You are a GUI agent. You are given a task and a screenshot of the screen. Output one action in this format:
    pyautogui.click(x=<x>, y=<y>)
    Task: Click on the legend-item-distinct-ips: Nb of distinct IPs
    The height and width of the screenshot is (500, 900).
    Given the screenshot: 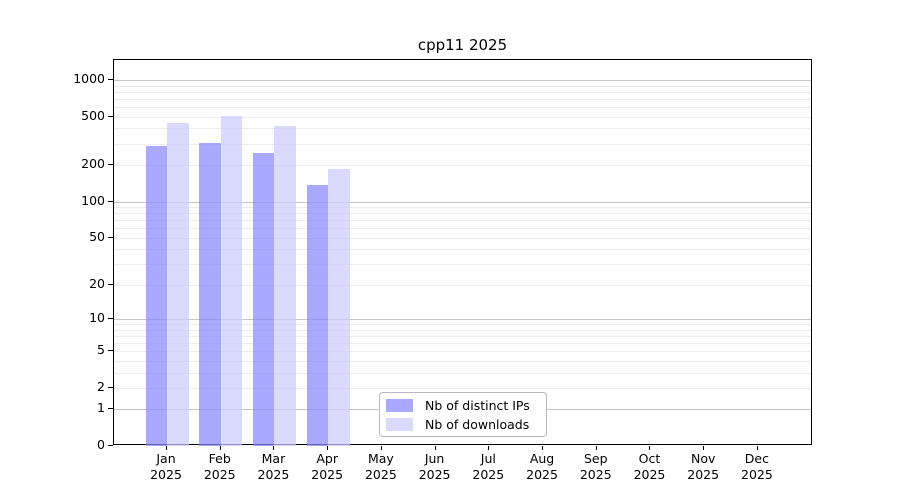 What is the action you would take?
    pyautogui.click(x=466, y=405)
    